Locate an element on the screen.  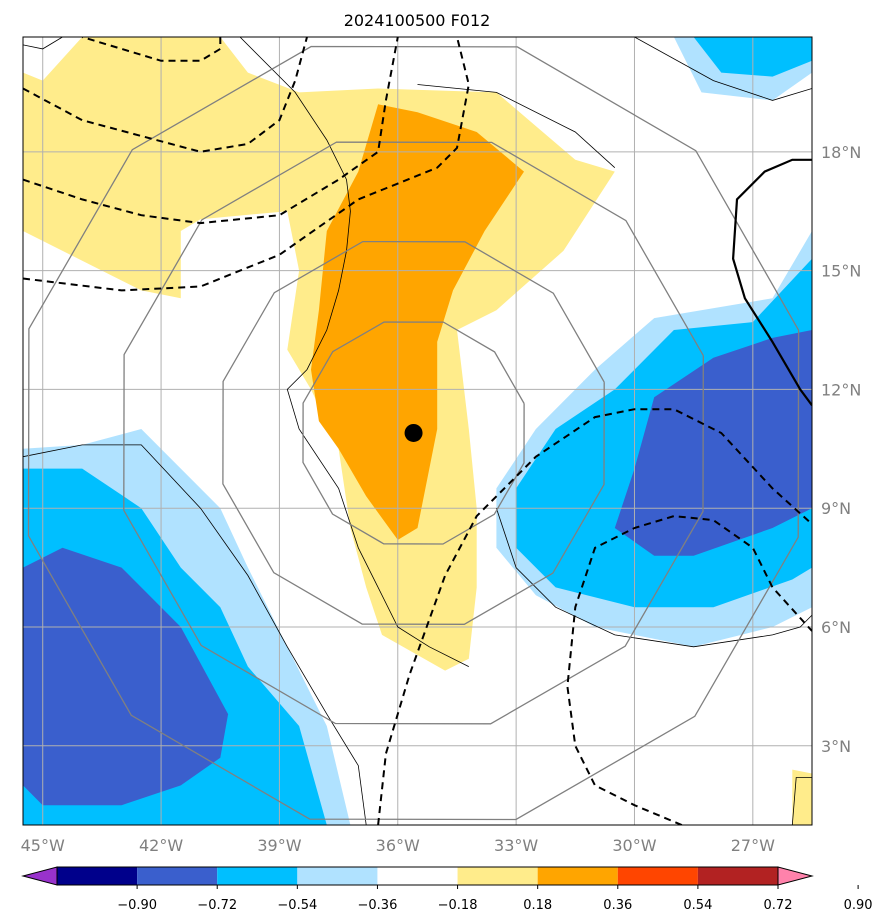
colorbar-label-8: 0.72 is located at coordinates (778, 905).